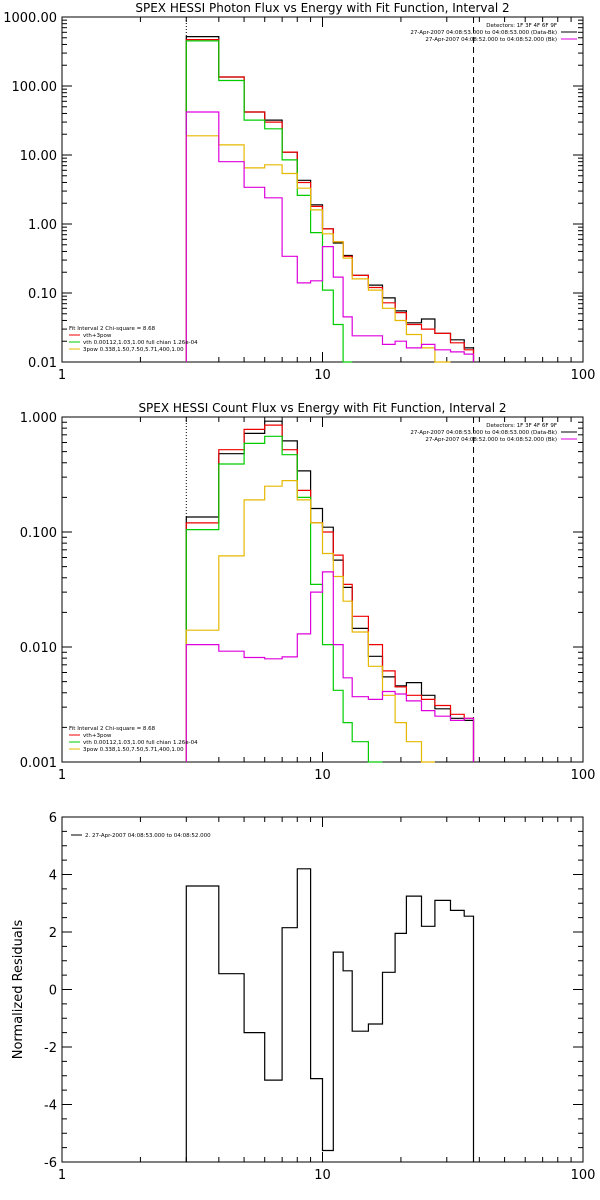 This screenshot has width=600, height=1200. What do you see at coordinates (50, 1163) in the screenshot?
I see `y-tick-label: -6` at bounding box center [50, 1163].